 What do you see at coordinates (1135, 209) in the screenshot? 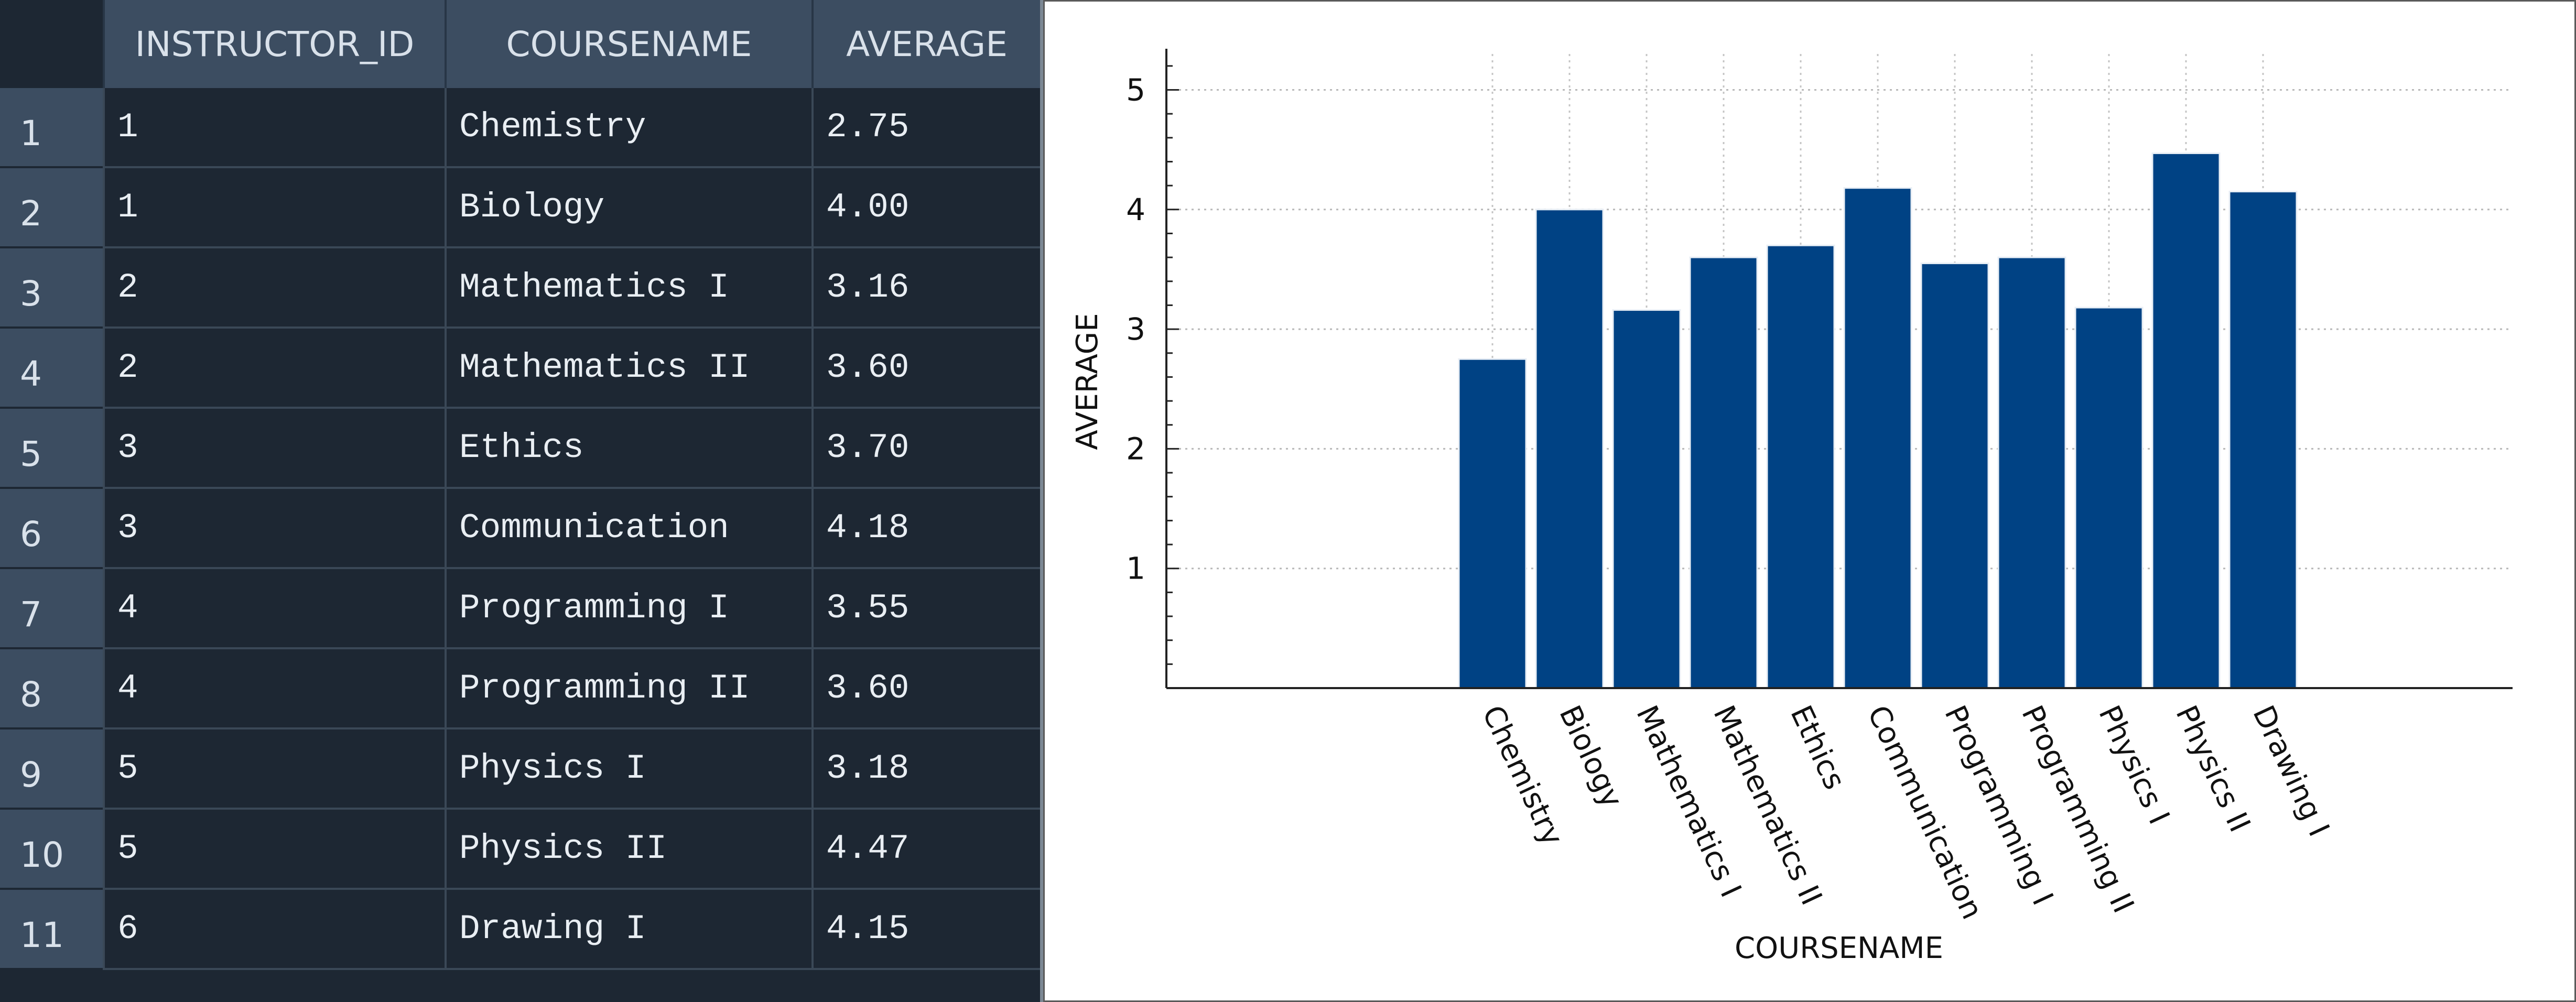
I see `y-tick-label: 4` at bounding box center [1135, 209].